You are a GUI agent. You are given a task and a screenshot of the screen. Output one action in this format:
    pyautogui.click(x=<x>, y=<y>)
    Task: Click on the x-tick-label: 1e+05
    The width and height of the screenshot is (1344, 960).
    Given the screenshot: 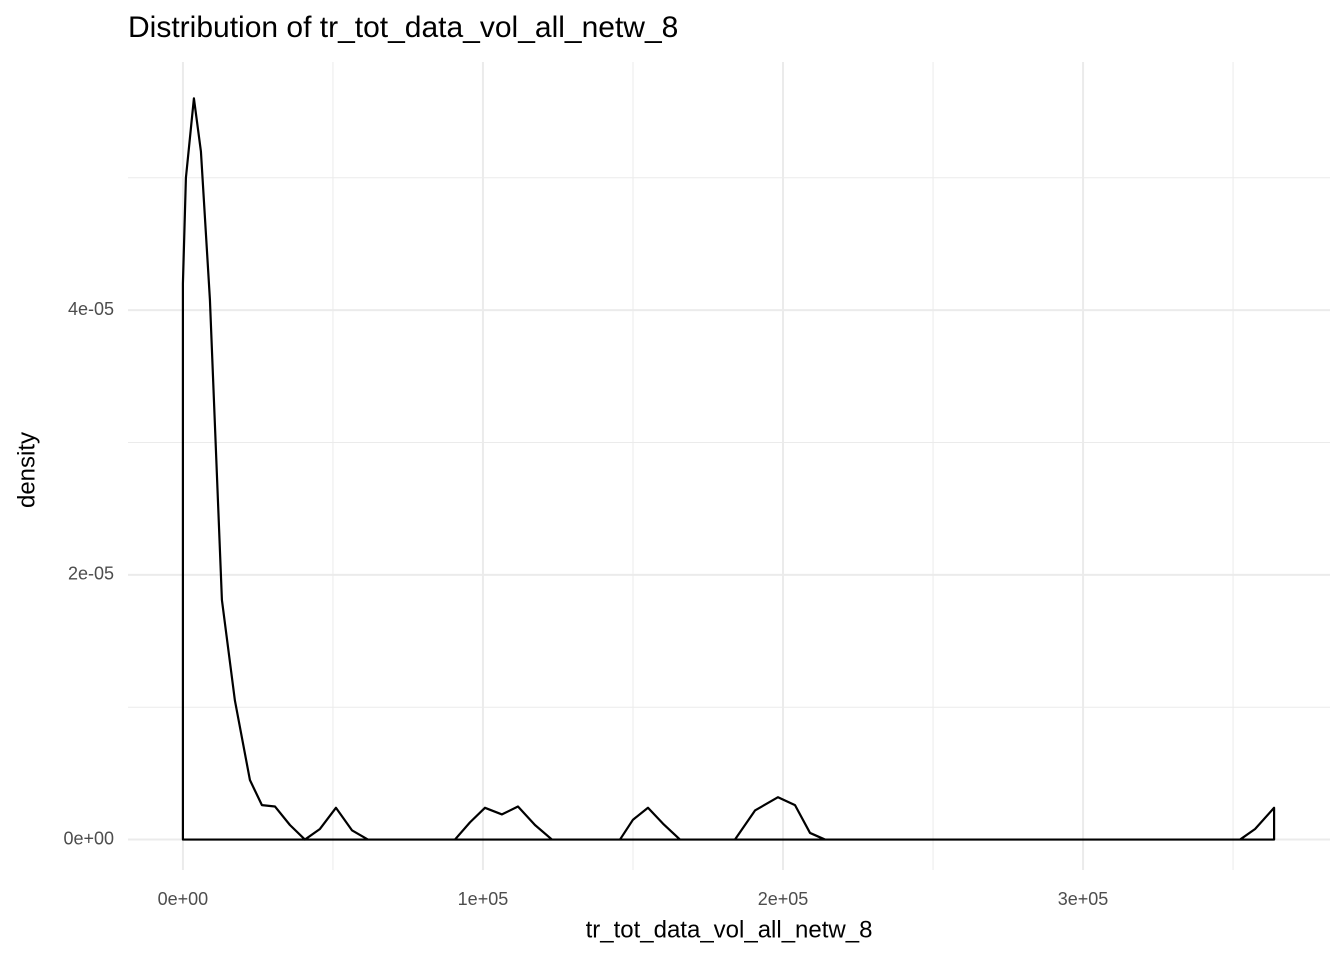 What is the action you would take?
    pyautogui.click(x=483, y=899)
    